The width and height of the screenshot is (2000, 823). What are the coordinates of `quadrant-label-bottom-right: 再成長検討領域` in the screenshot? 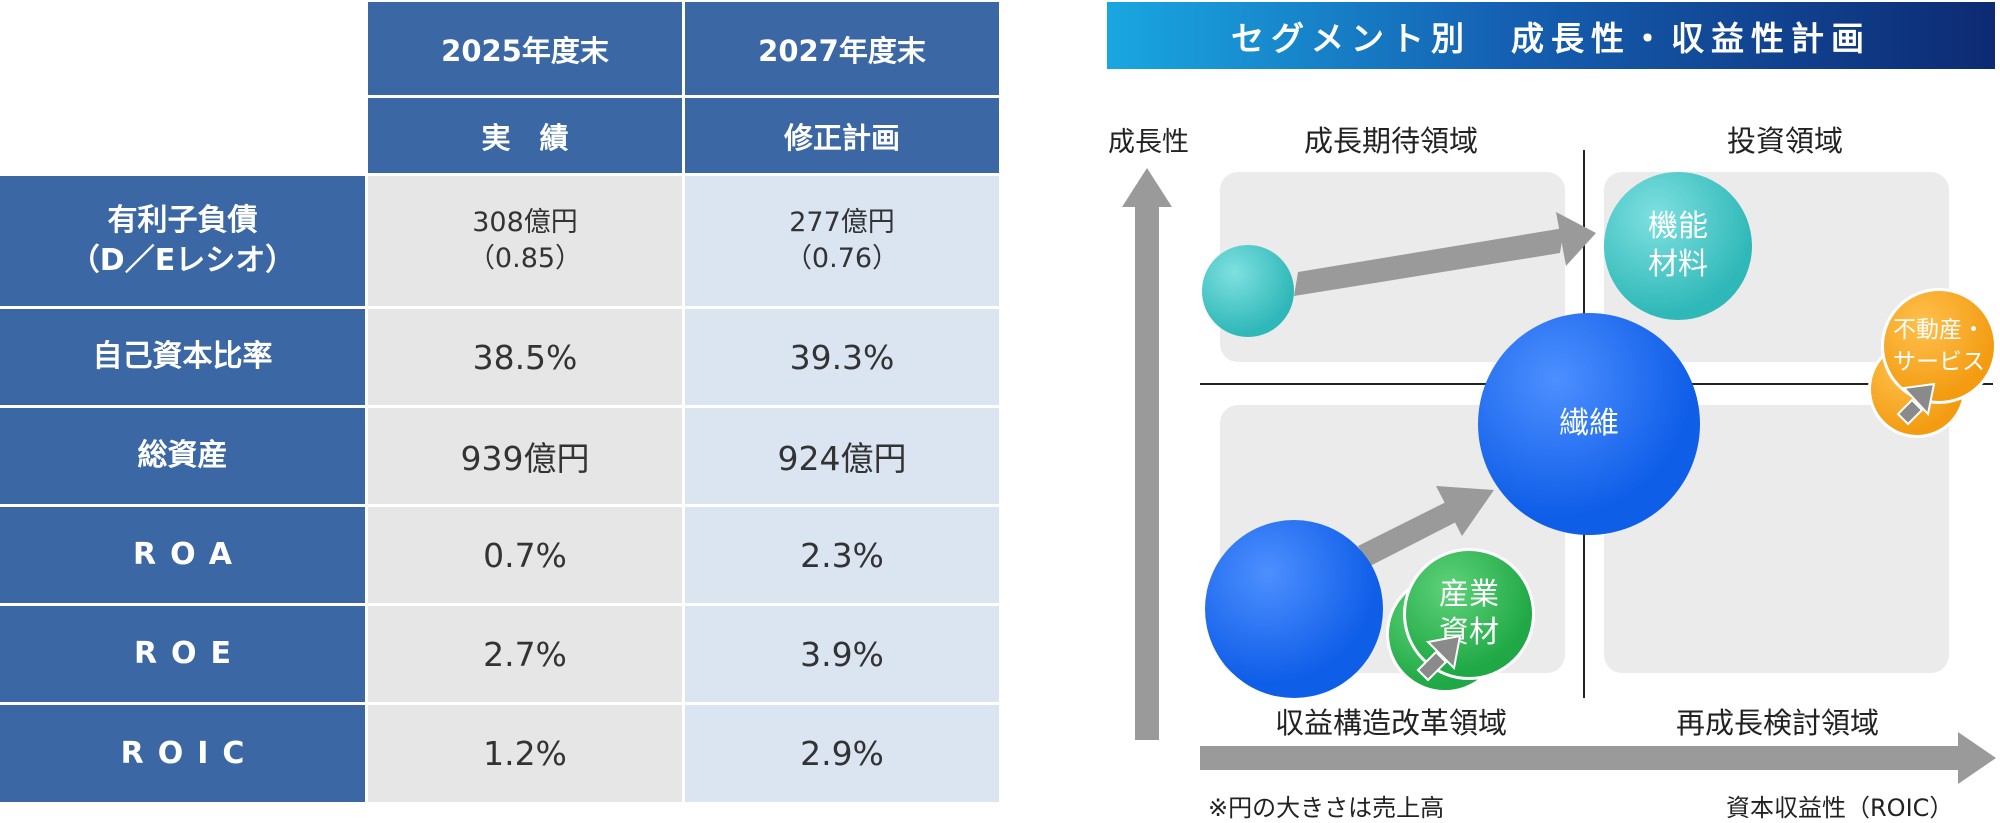 It's located at (1777, 721).